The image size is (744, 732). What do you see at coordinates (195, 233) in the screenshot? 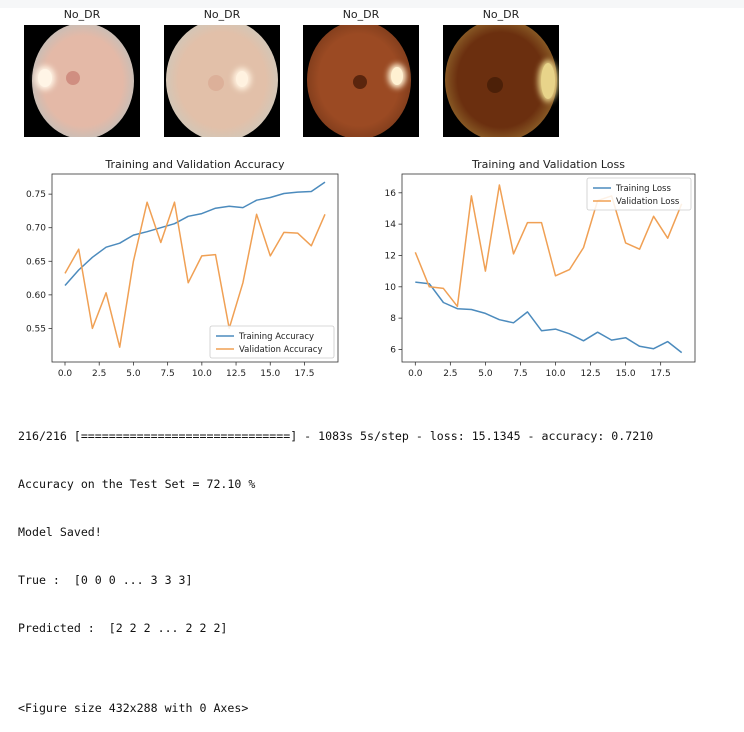
I see `series-line-training-accuracy` at bounding box center [195, 233].